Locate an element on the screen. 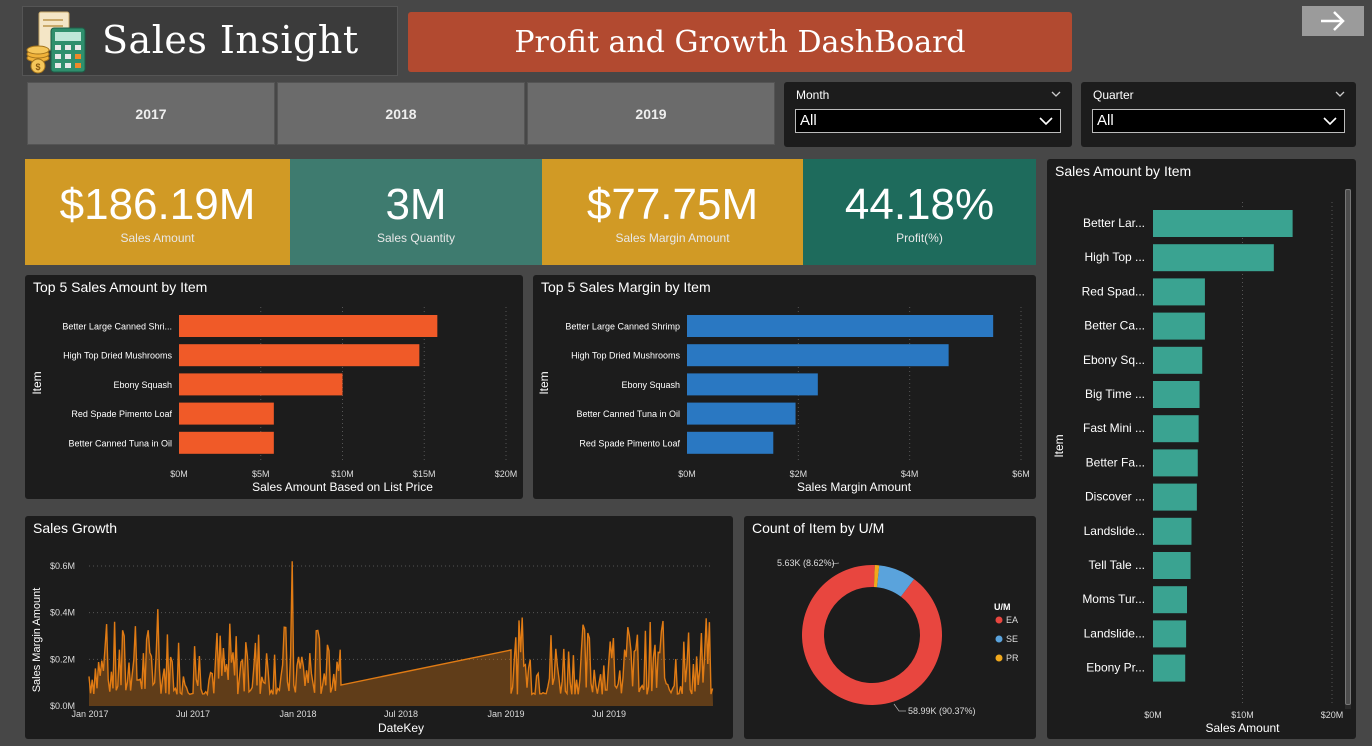  scrollbar-thumb is located at coordinates (1348, 447).